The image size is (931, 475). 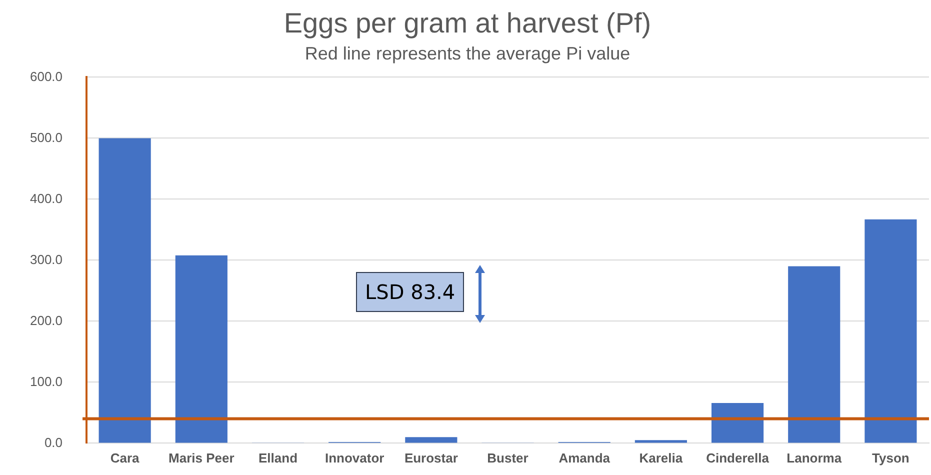 I want to click on x-tick-label: Lanorma, so click(x=814, y=458).